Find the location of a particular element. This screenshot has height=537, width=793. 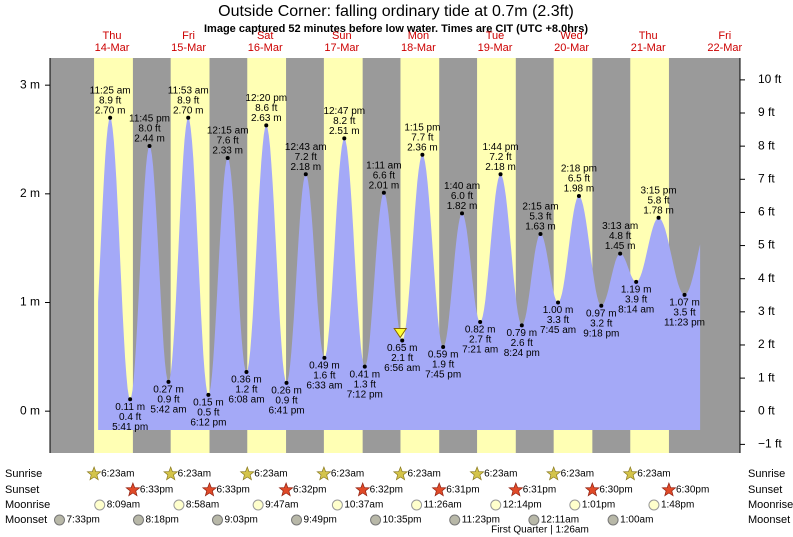

extreme-label: 1.63 m is located at coordinates (540, 227).